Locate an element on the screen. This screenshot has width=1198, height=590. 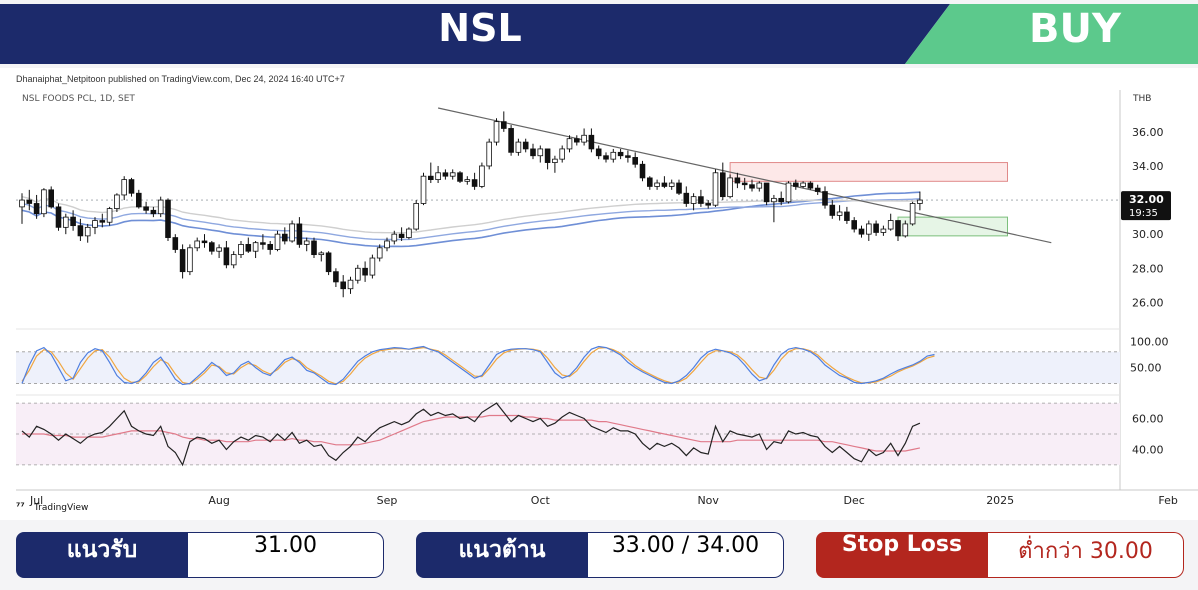
price-tick-label: 36.00 is located at coordinates (1148, 132).